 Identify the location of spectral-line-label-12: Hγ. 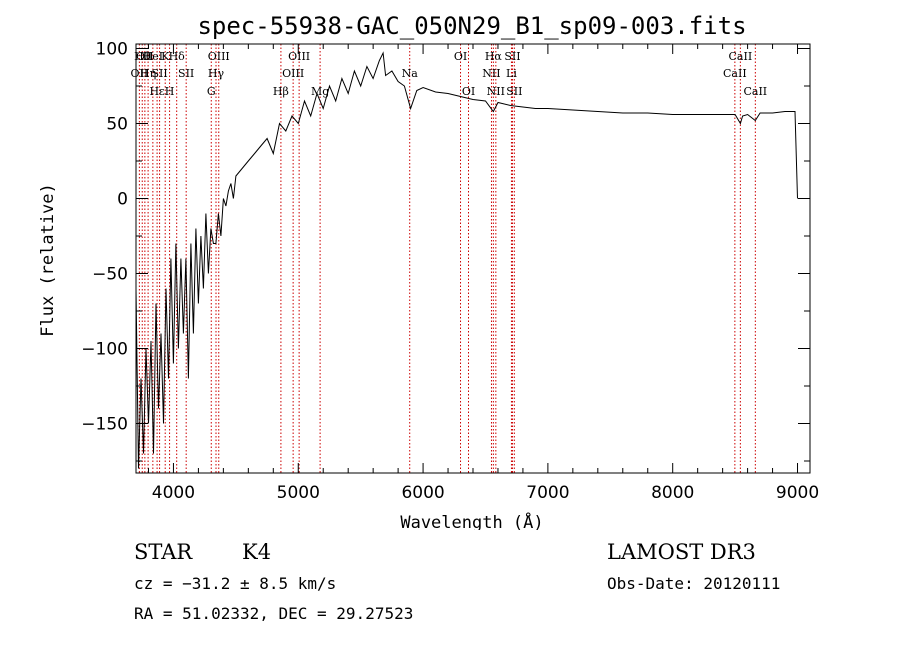
(216, 73).